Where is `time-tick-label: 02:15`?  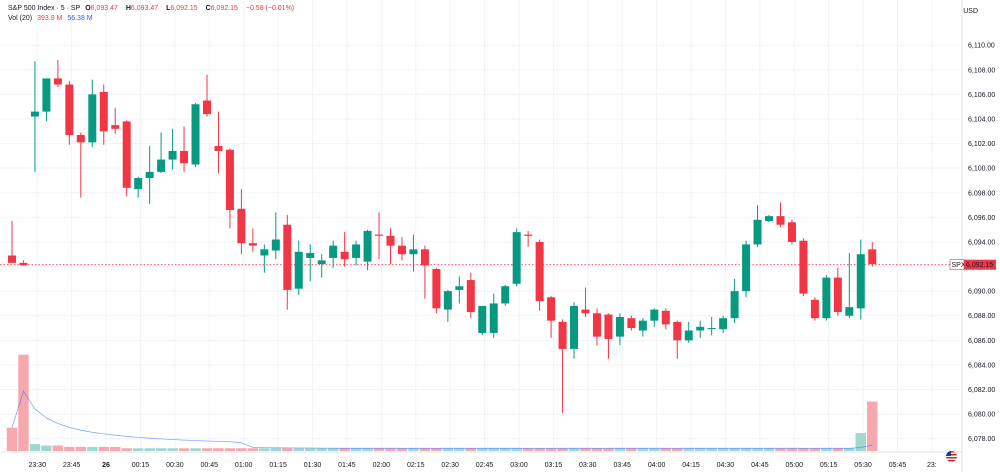
time-tick-label: 02:15 is located at coordinates (416, 465).